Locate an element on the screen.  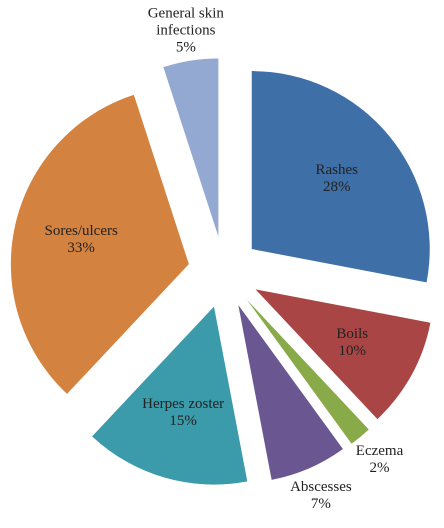
slice-value: 5% is located at coordinates (185, 47).